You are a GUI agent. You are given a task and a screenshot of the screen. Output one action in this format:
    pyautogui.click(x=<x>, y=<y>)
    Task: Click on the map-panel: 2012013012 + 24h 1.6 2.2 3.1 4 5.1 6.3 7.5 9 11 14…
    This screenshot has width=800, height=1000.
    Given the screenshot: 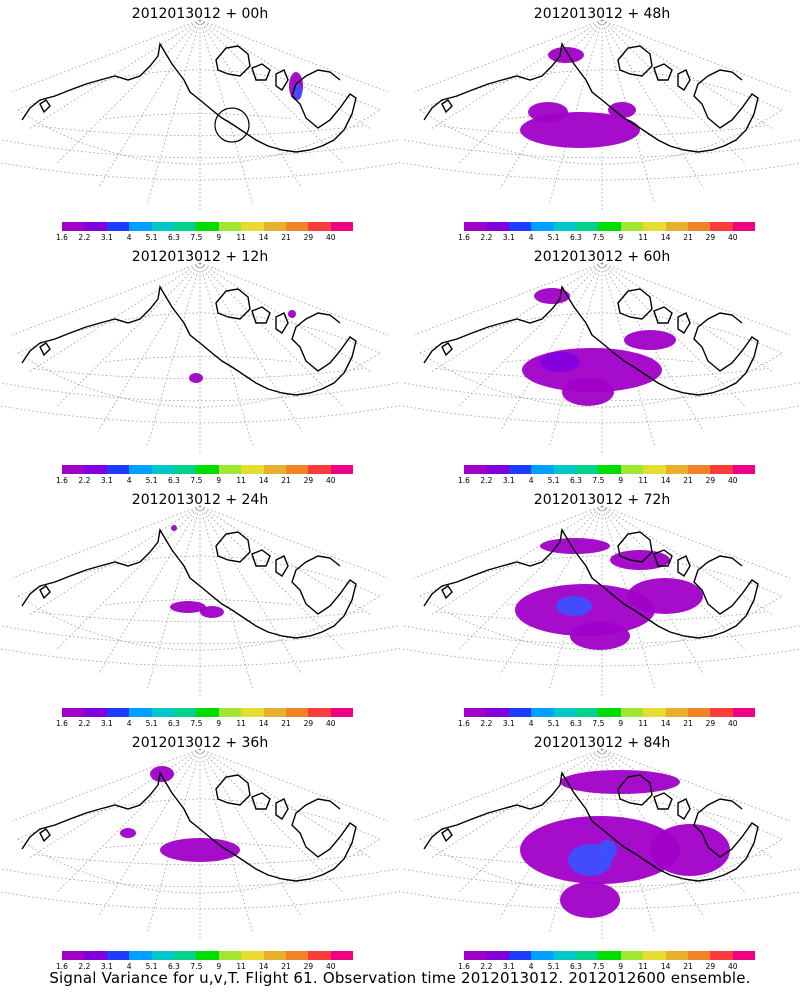 What is the action you would take?
    pyautogui.click(x=200, y=607)
    